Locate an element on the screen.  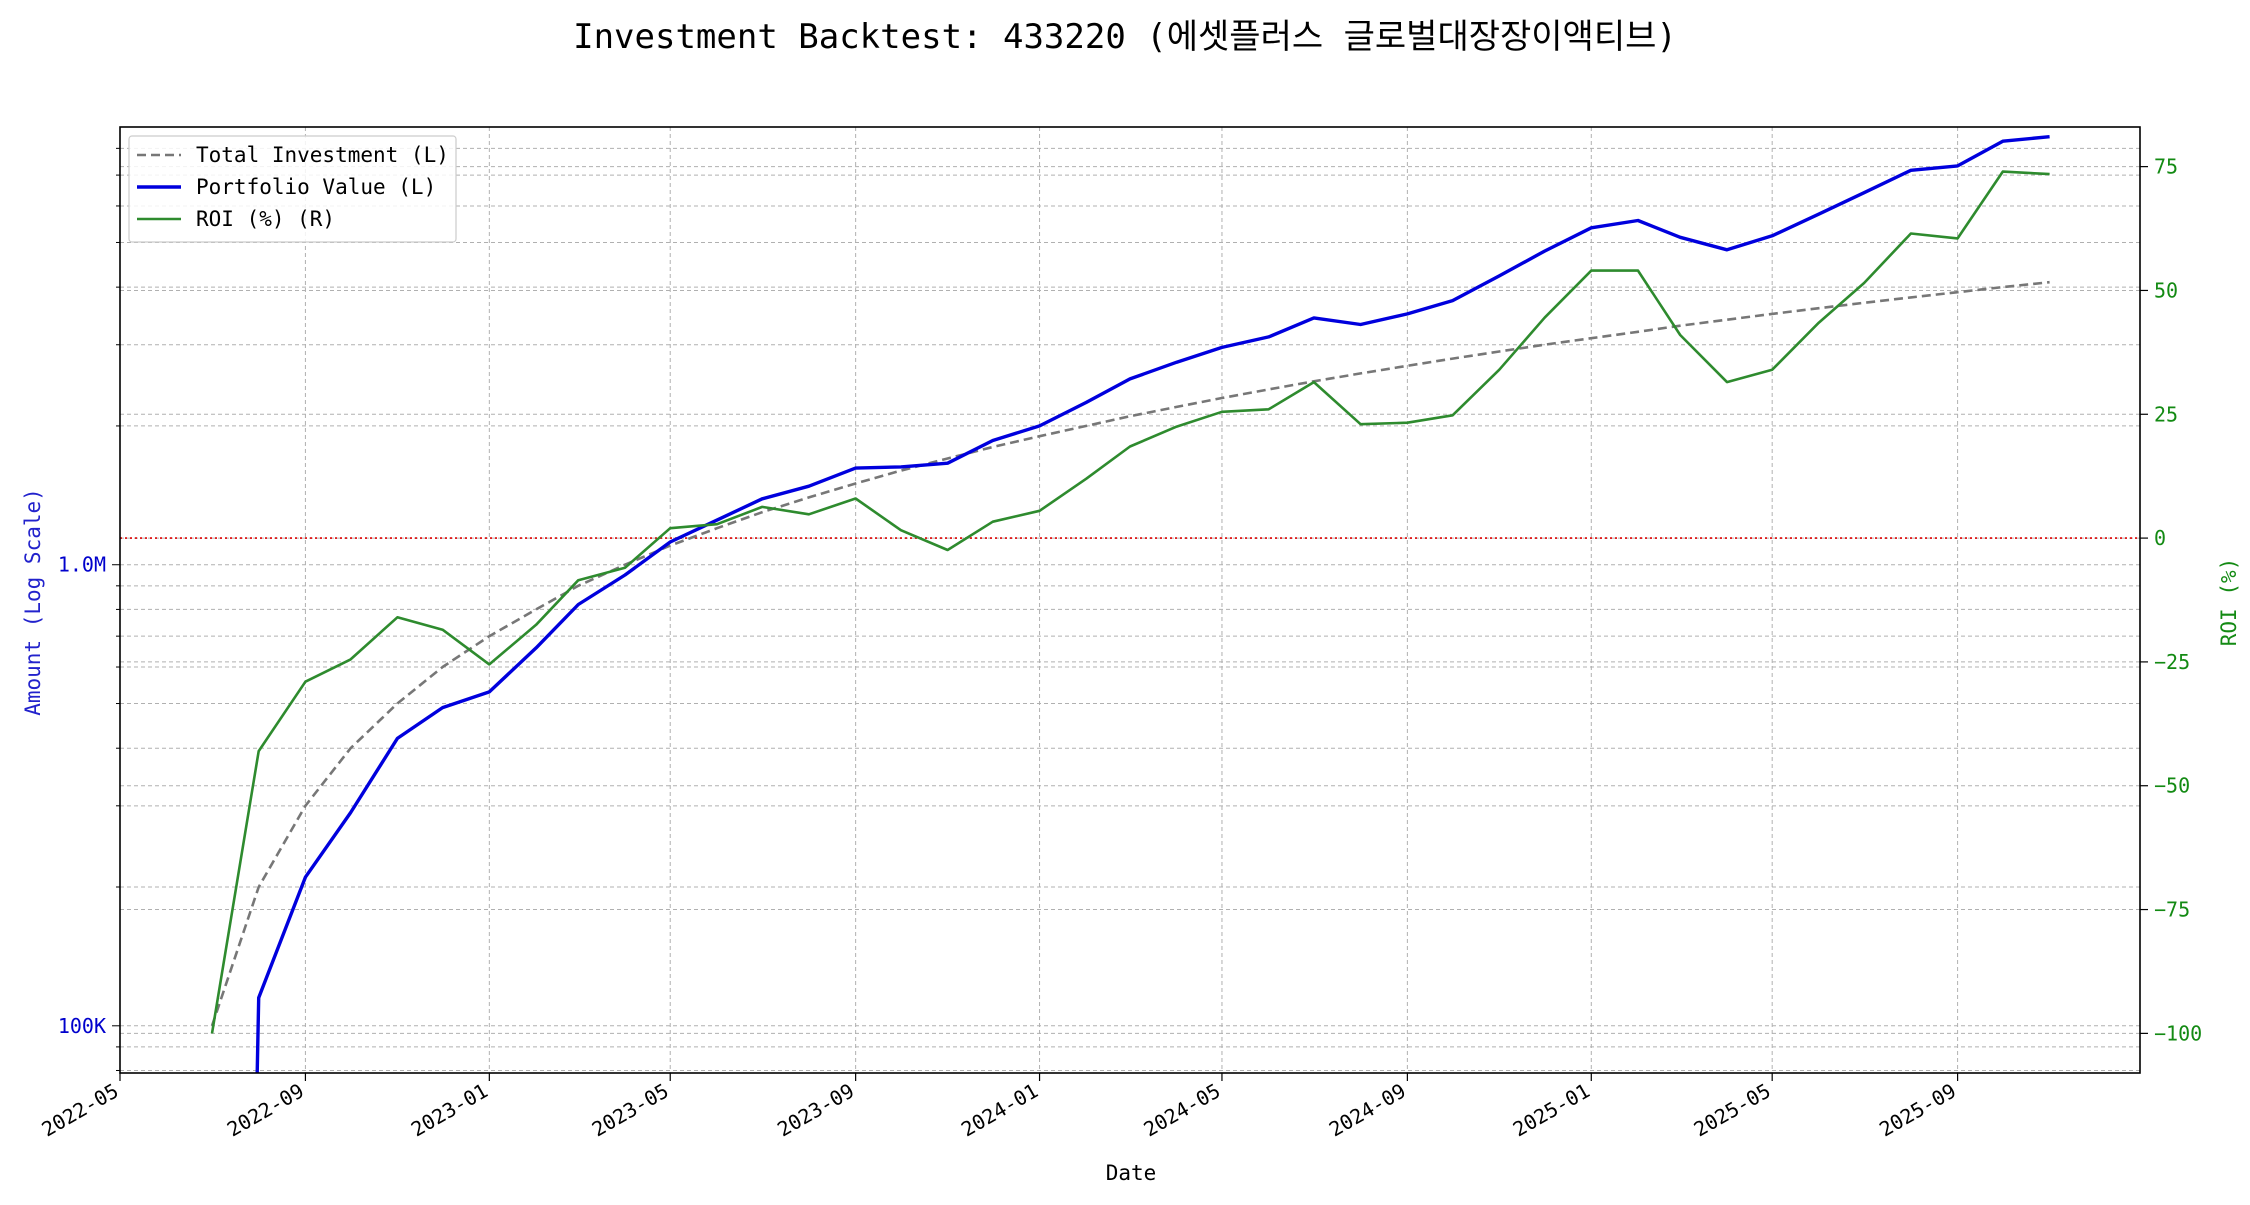
left-axis-label: Amount (Log Scale) is located at coordinates (33, 602).